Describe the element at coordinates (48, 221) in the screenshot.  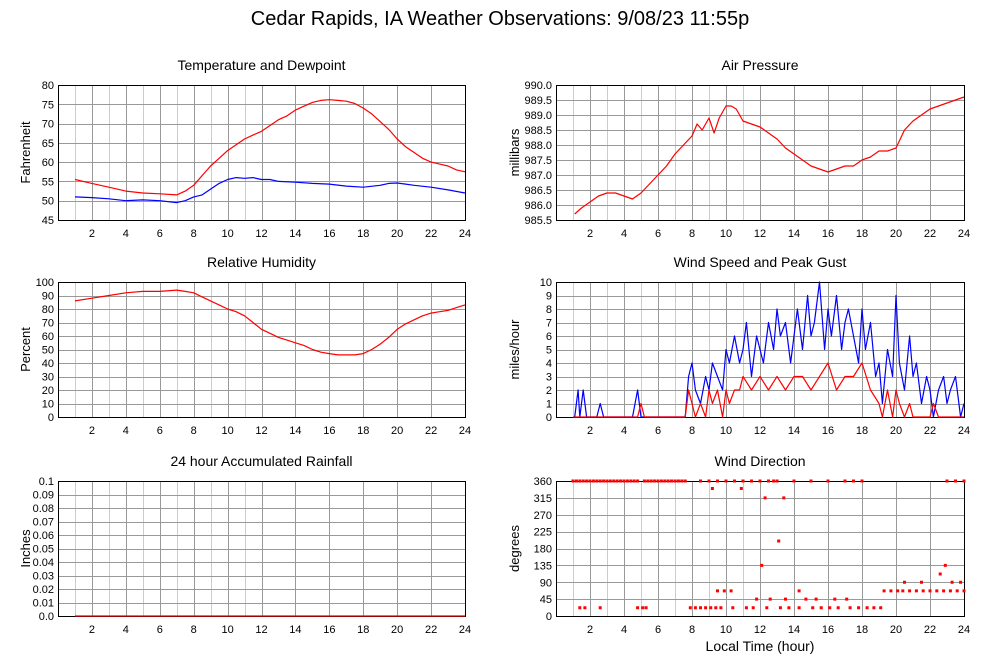
I see `y-tick-label: 45` at that location.